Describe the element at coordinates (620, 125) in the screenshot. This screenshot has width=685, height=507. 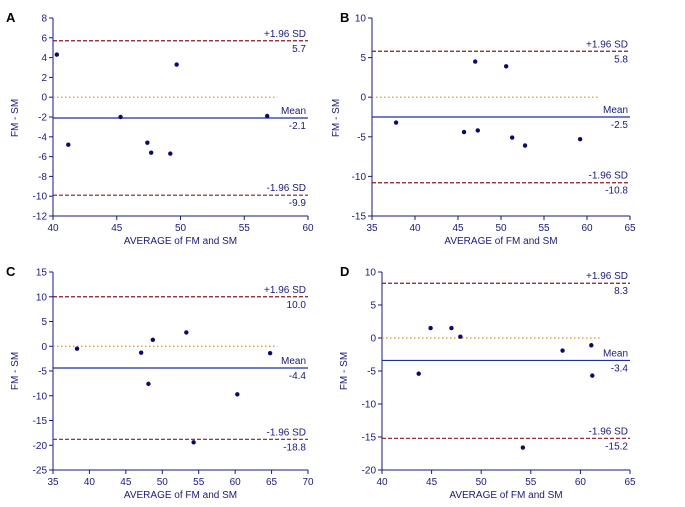
I see `mean-value: -2.5` at that location.